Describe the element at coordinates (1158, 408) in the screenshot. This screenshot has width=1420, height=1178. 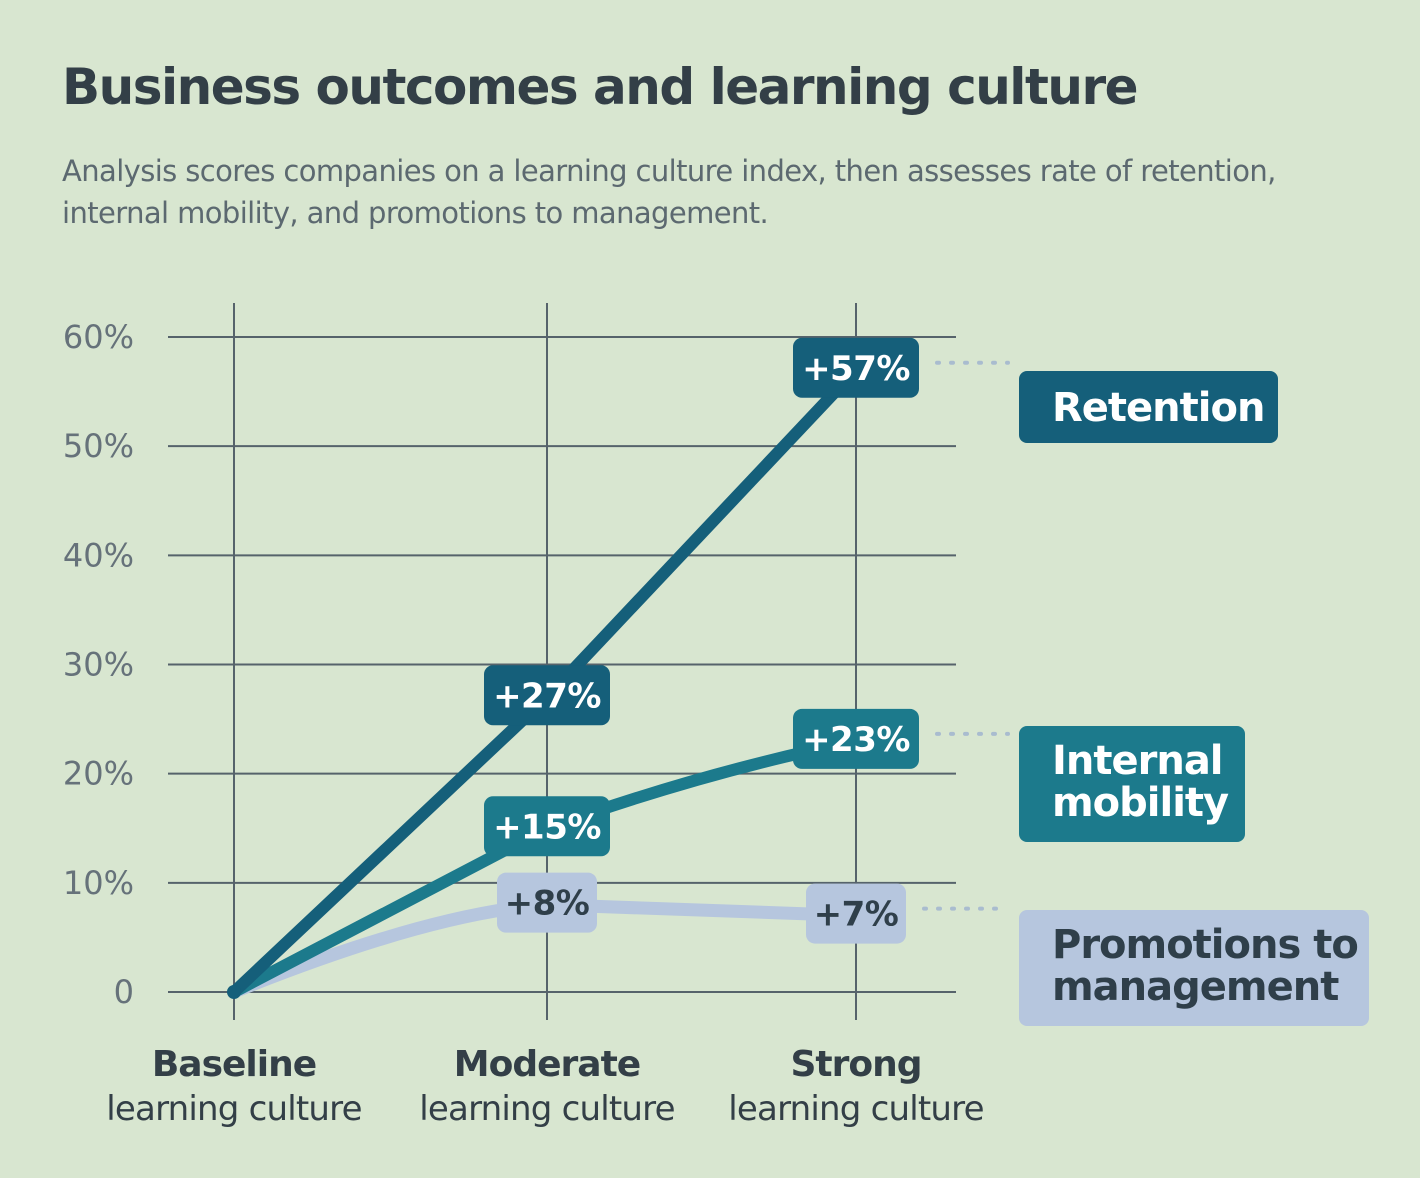
I see `legend-label: Retention` at that location.